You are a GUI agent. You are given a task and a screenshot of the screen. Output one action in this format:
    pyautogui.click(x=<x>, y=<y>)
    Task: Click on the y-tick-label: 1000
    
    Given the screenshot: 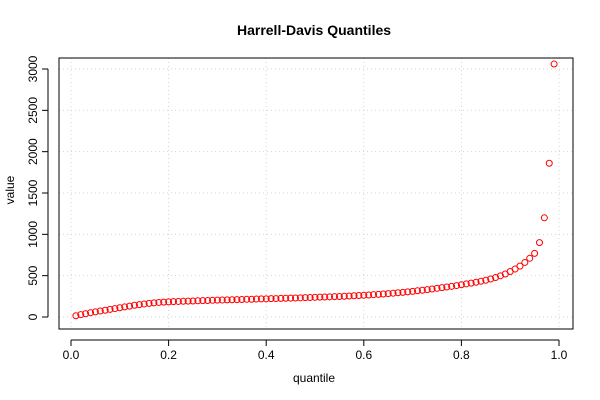 What is the action you would take?
    pyautogui.click(x=33, y=234)
    